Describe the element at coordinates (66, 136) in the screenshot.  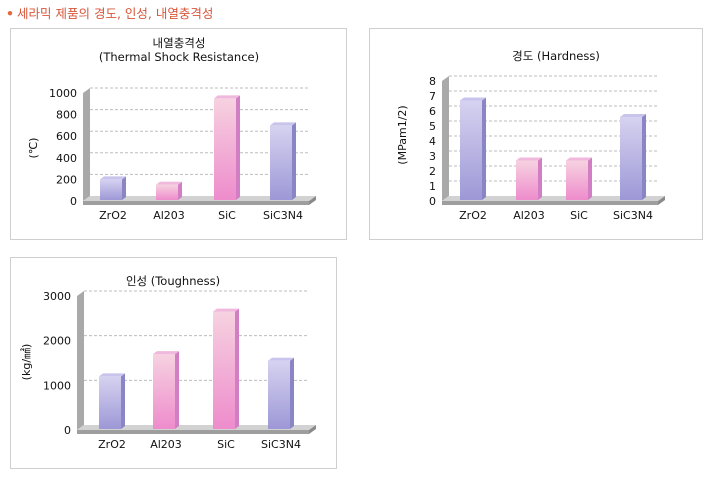
I see `y-tick-label: 600` at that location.